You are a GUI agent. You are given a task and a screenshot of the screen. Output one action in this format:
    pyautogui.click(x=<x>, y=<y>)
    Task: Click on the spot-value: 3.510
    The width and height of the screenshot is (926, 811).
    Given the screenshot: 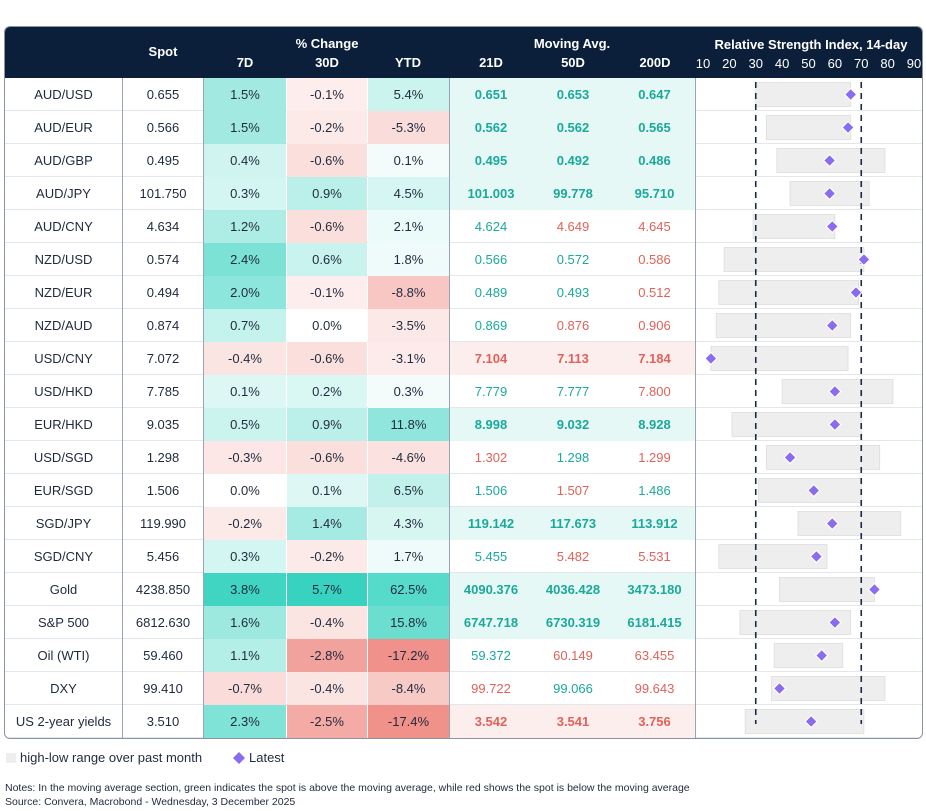 What is the action you would take?
    pyautogui.click(x=163, y=721)
    